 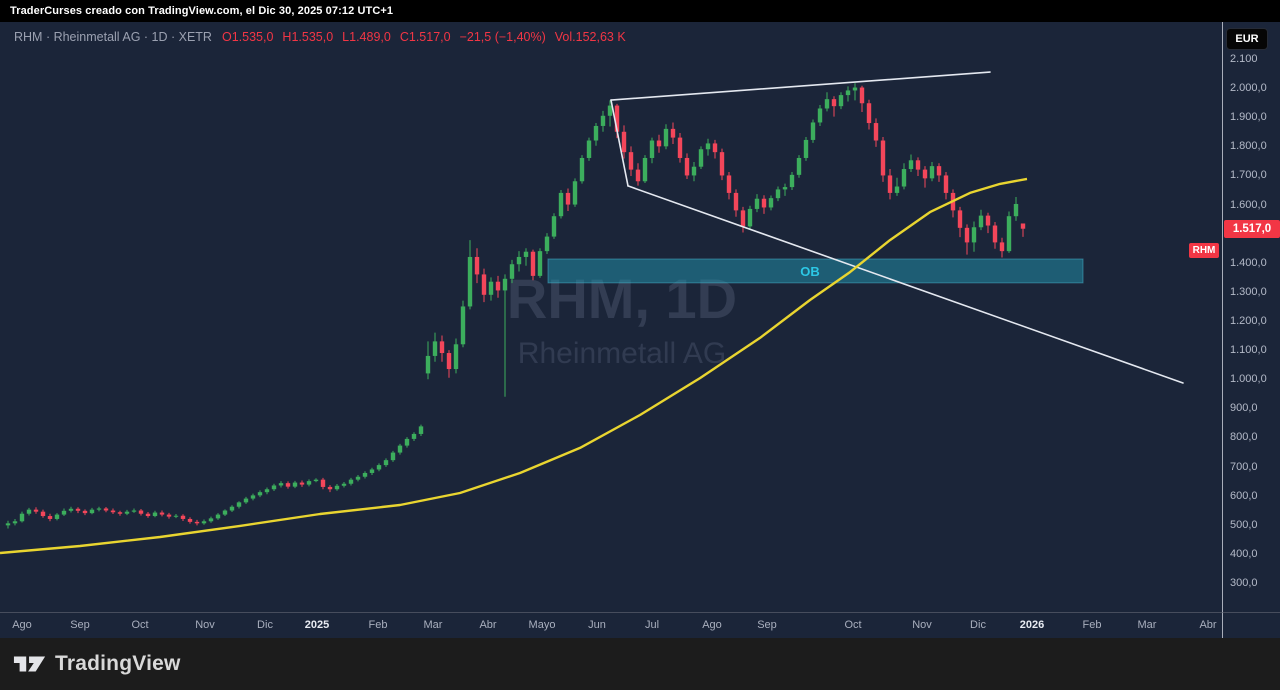 I want to click on svg-text: OB, so click(x=810, y=271).